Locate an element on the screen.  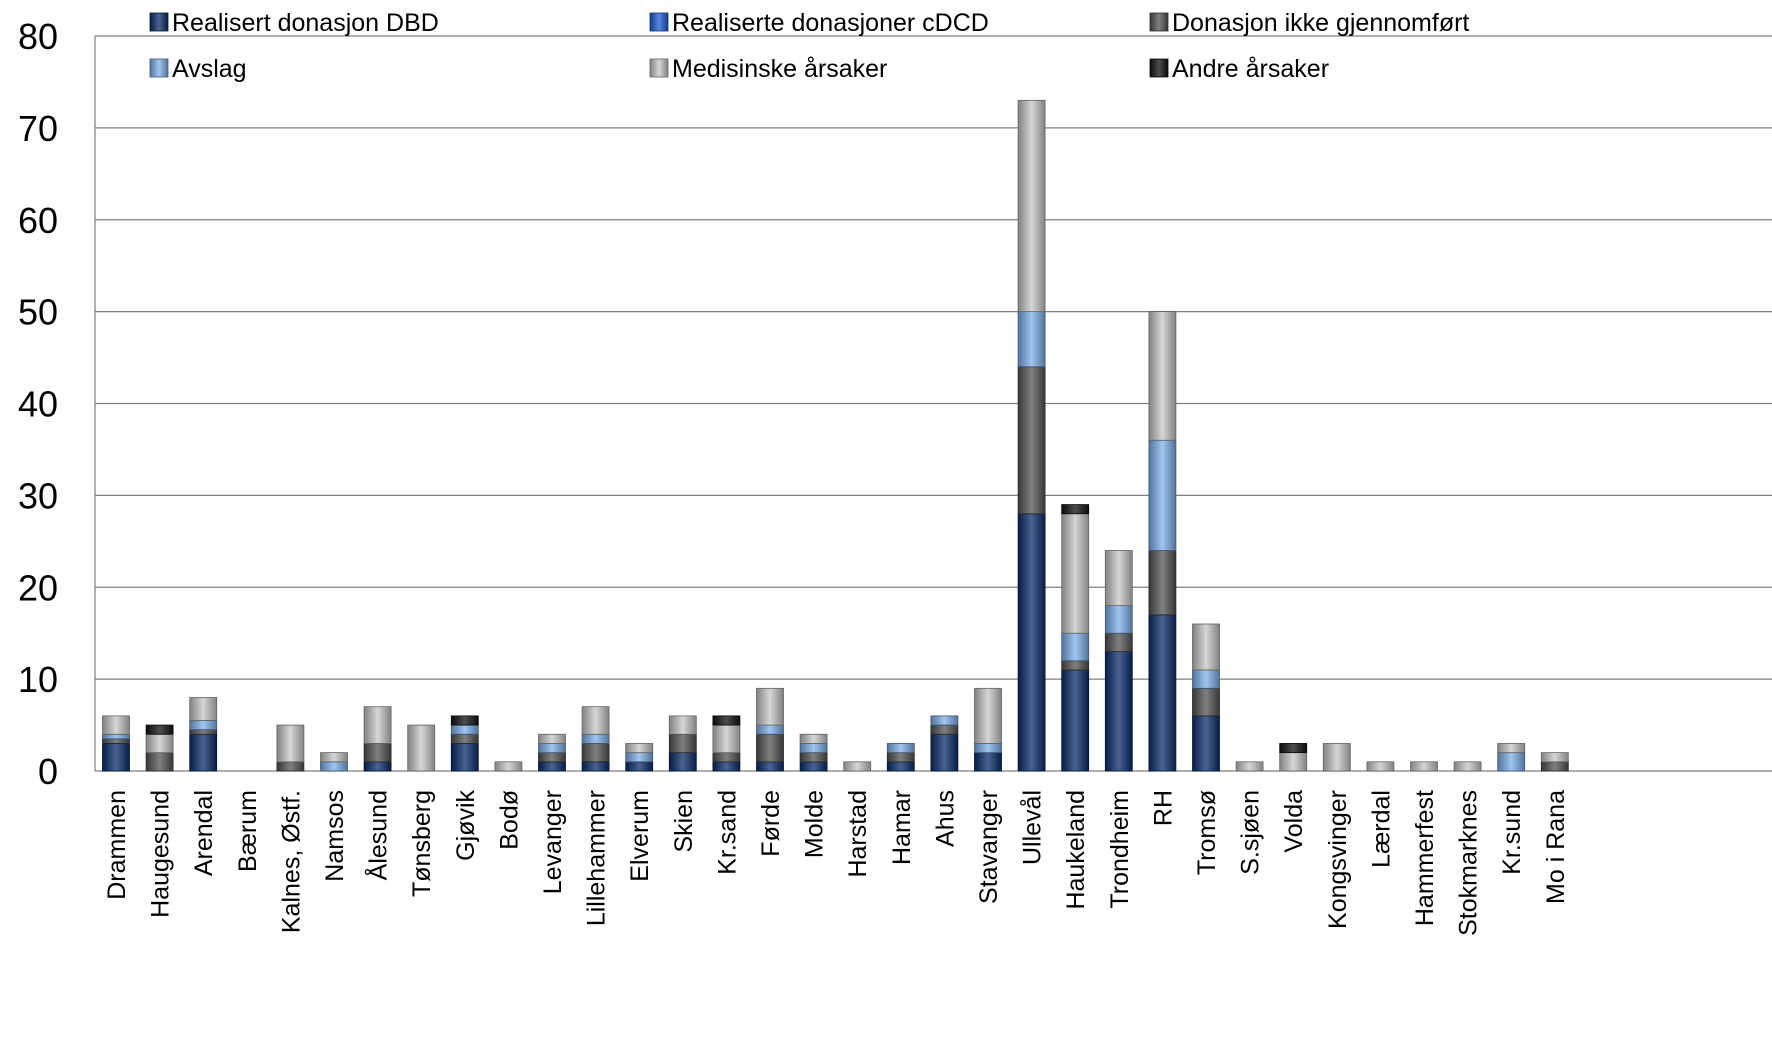
x-tick-label: Kr.sand is located at coordinates (727, 832).